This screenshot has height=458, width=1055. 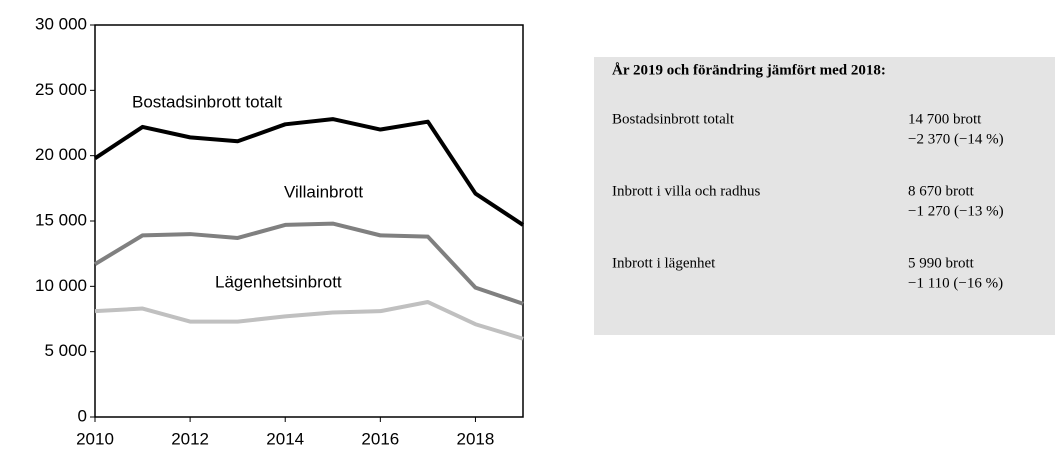 What do you see at coordinates (323, 191) in the screenshot?
I see `series-label: Villainbrott` at bounding box center [323, 191].